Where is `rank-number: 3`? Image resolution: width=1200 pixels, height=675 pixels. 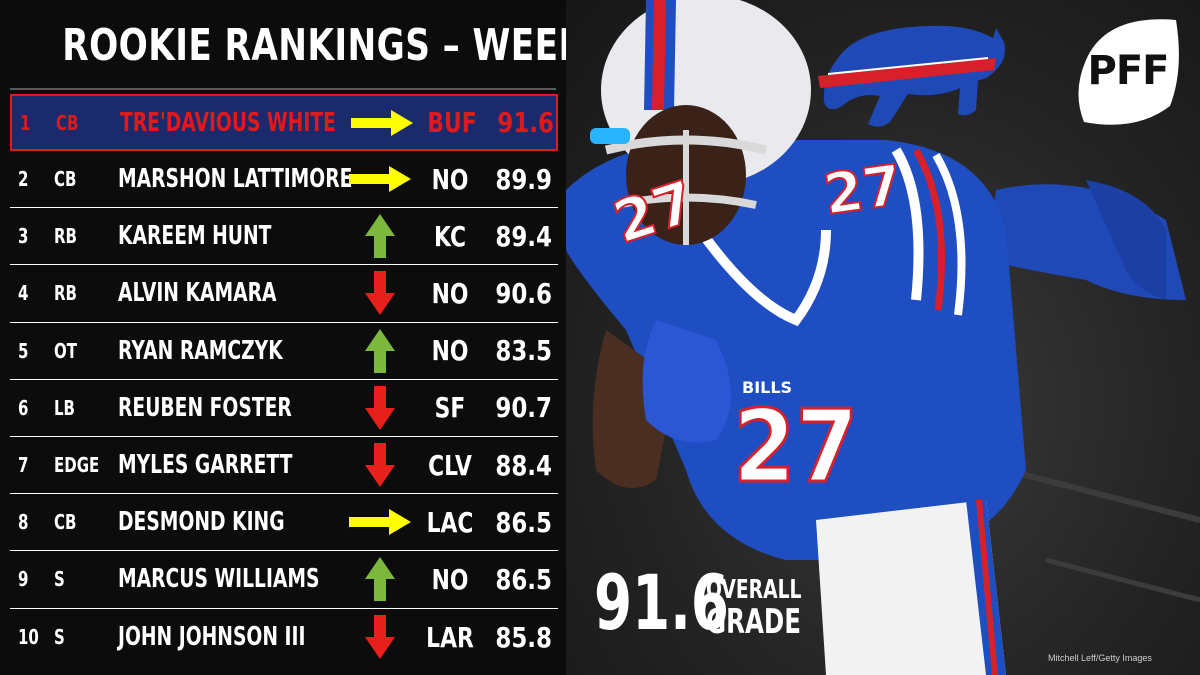 rank-number: 3 is located at coordinates (23, 236).